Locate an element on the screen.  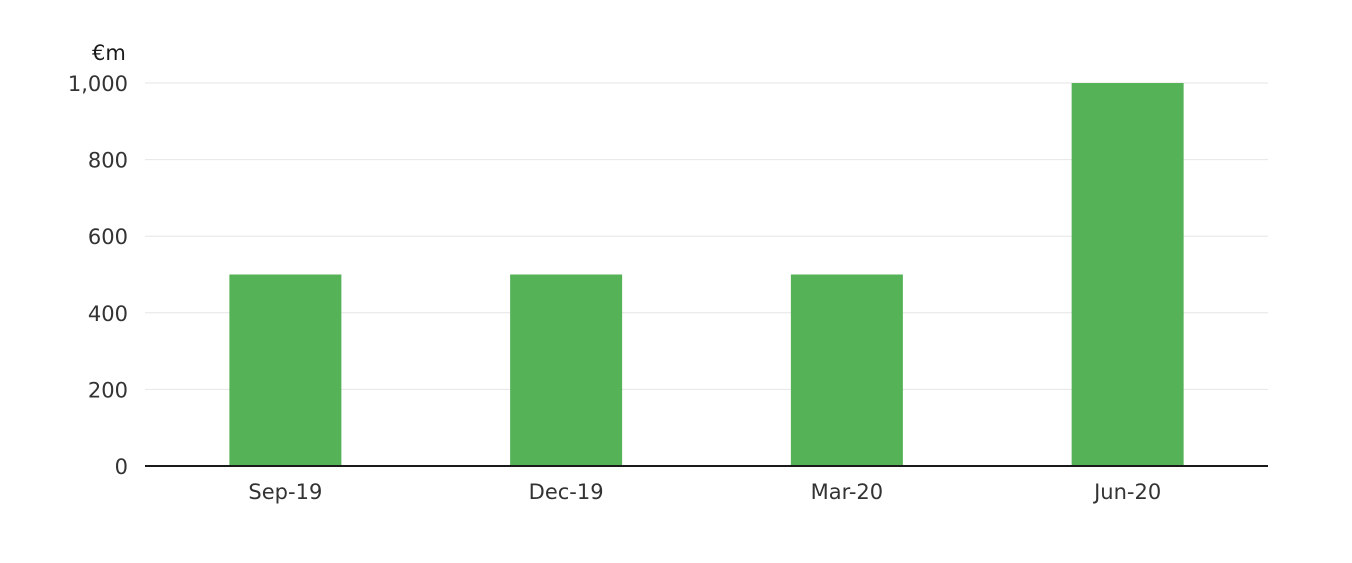
x-tick-label: Mar-20 is located at coordinates (847, 492).